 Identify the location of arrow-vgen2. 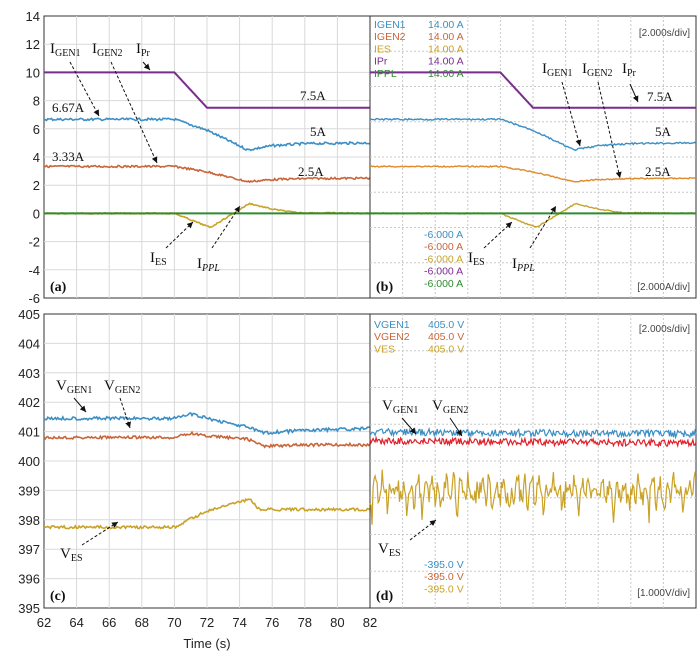
(125, 413).